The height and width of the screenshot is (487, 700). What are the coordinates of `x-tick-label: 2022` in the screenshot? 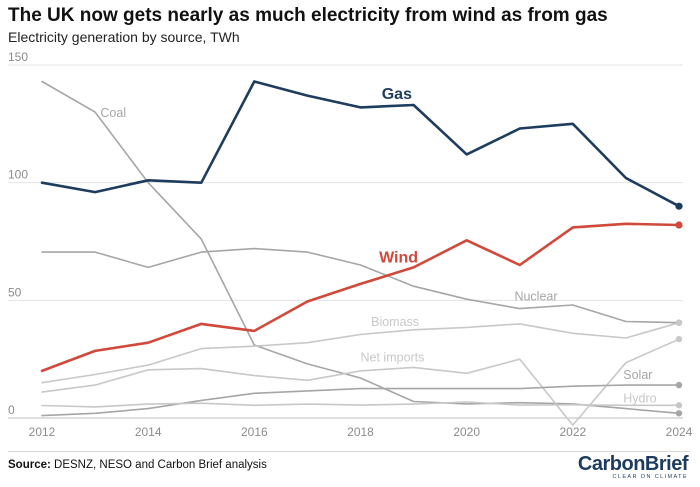 It's located at (572, 432).